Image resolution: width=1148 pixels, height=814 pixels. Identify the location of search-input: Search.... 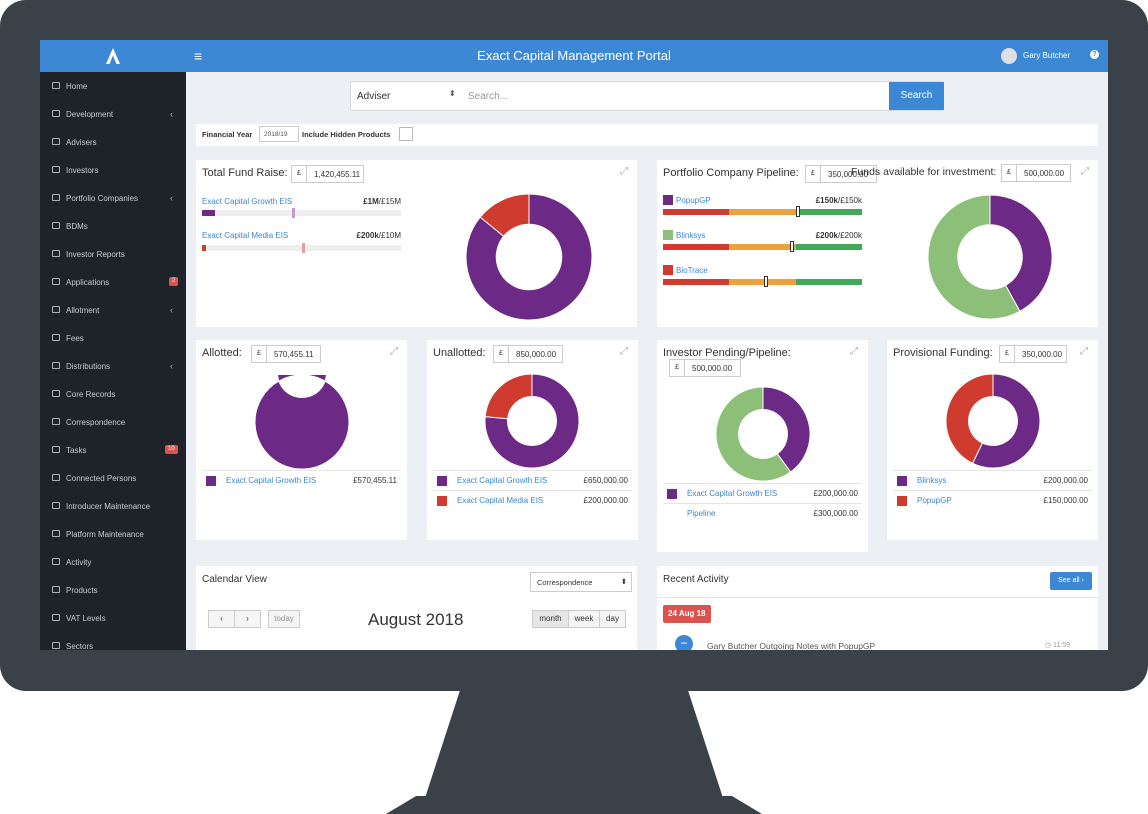
(488, 96).